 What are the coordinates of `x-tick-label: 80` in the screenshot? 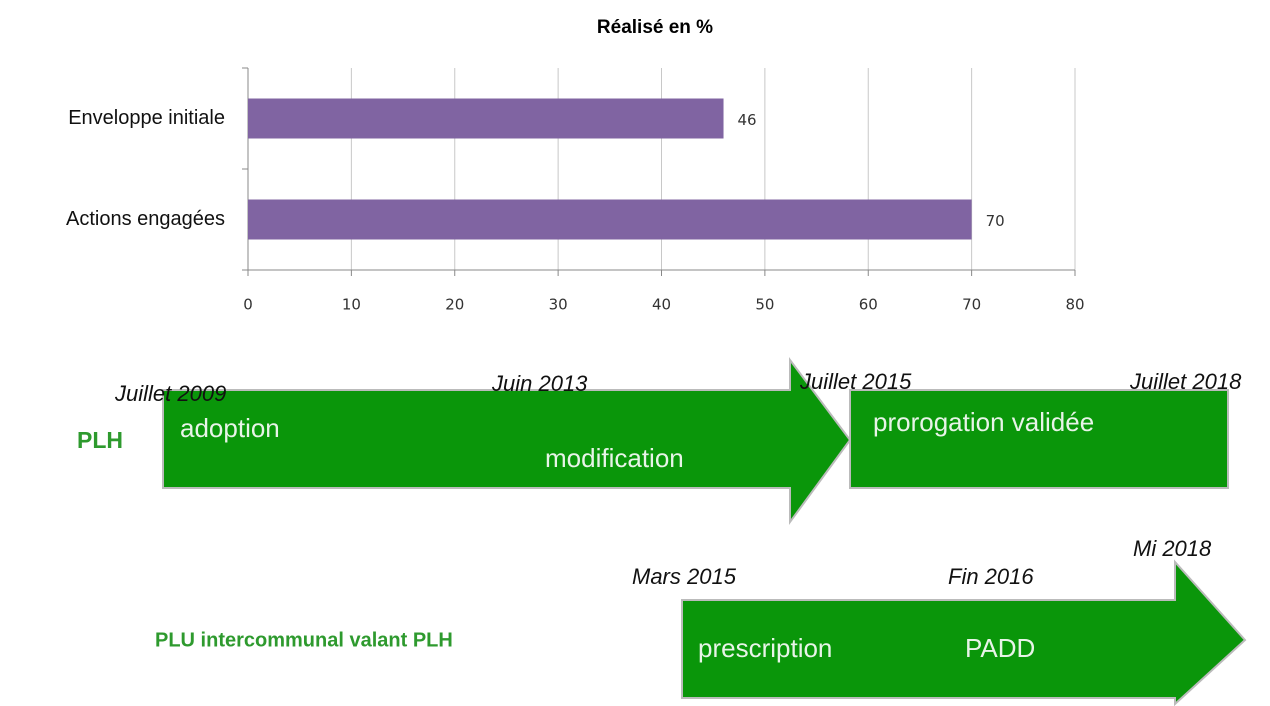 It's located at (1074, 305).